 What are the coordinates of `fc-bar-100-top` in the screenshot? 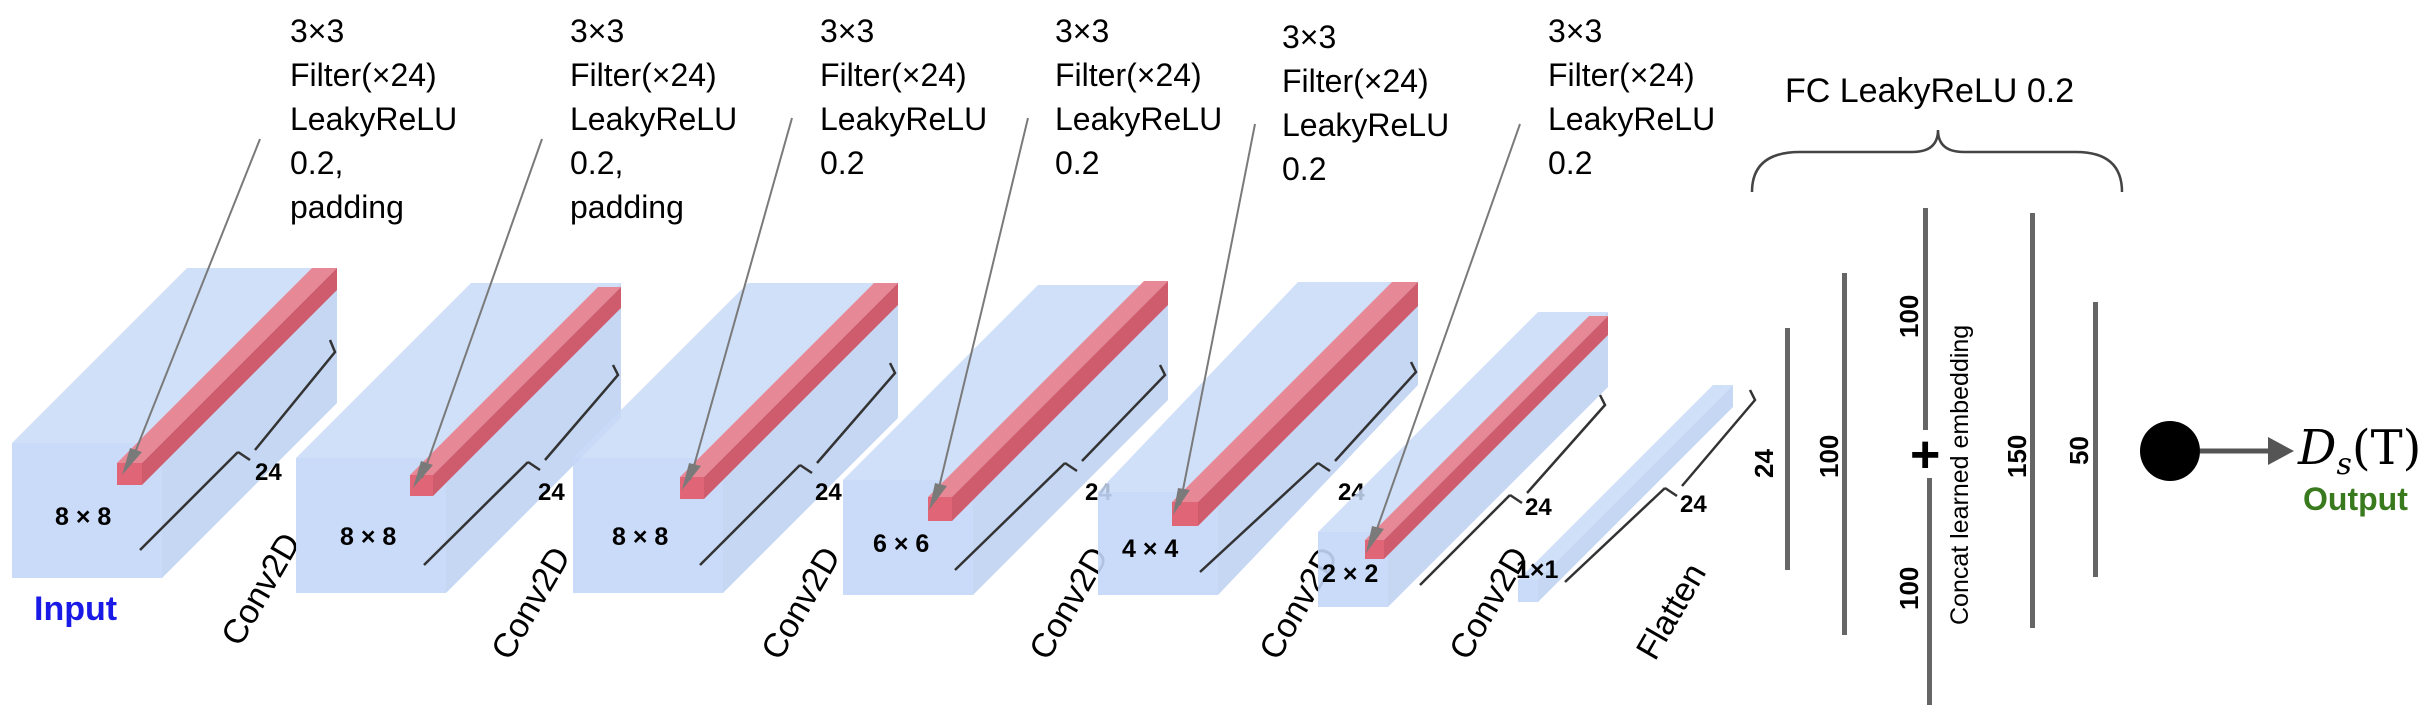 It's located at (1925, 319).